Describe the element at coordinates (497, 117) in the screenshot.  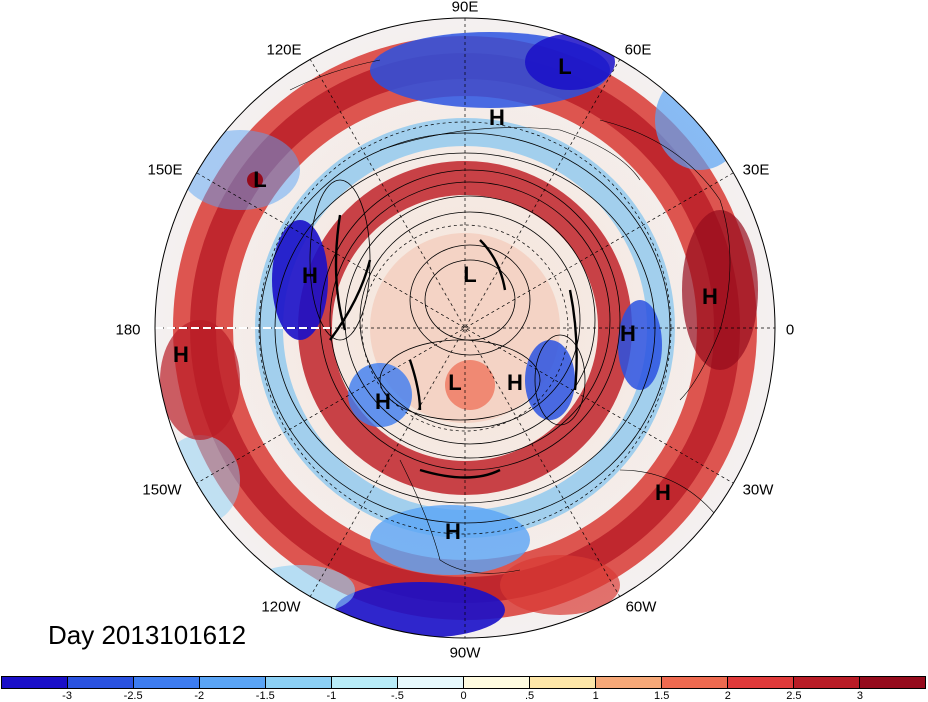
I see `high-marker-1: H` at that location.